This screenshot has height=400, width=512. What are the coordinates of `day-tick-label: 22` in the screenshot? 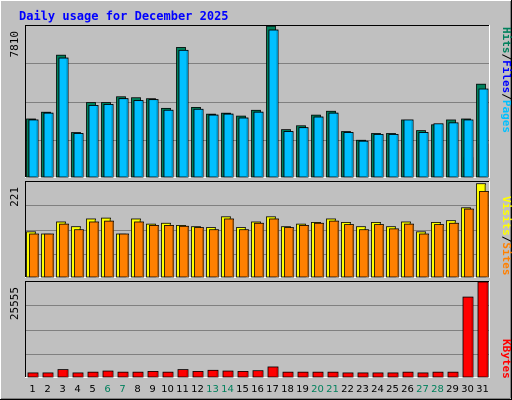 It's located at (347, 389).